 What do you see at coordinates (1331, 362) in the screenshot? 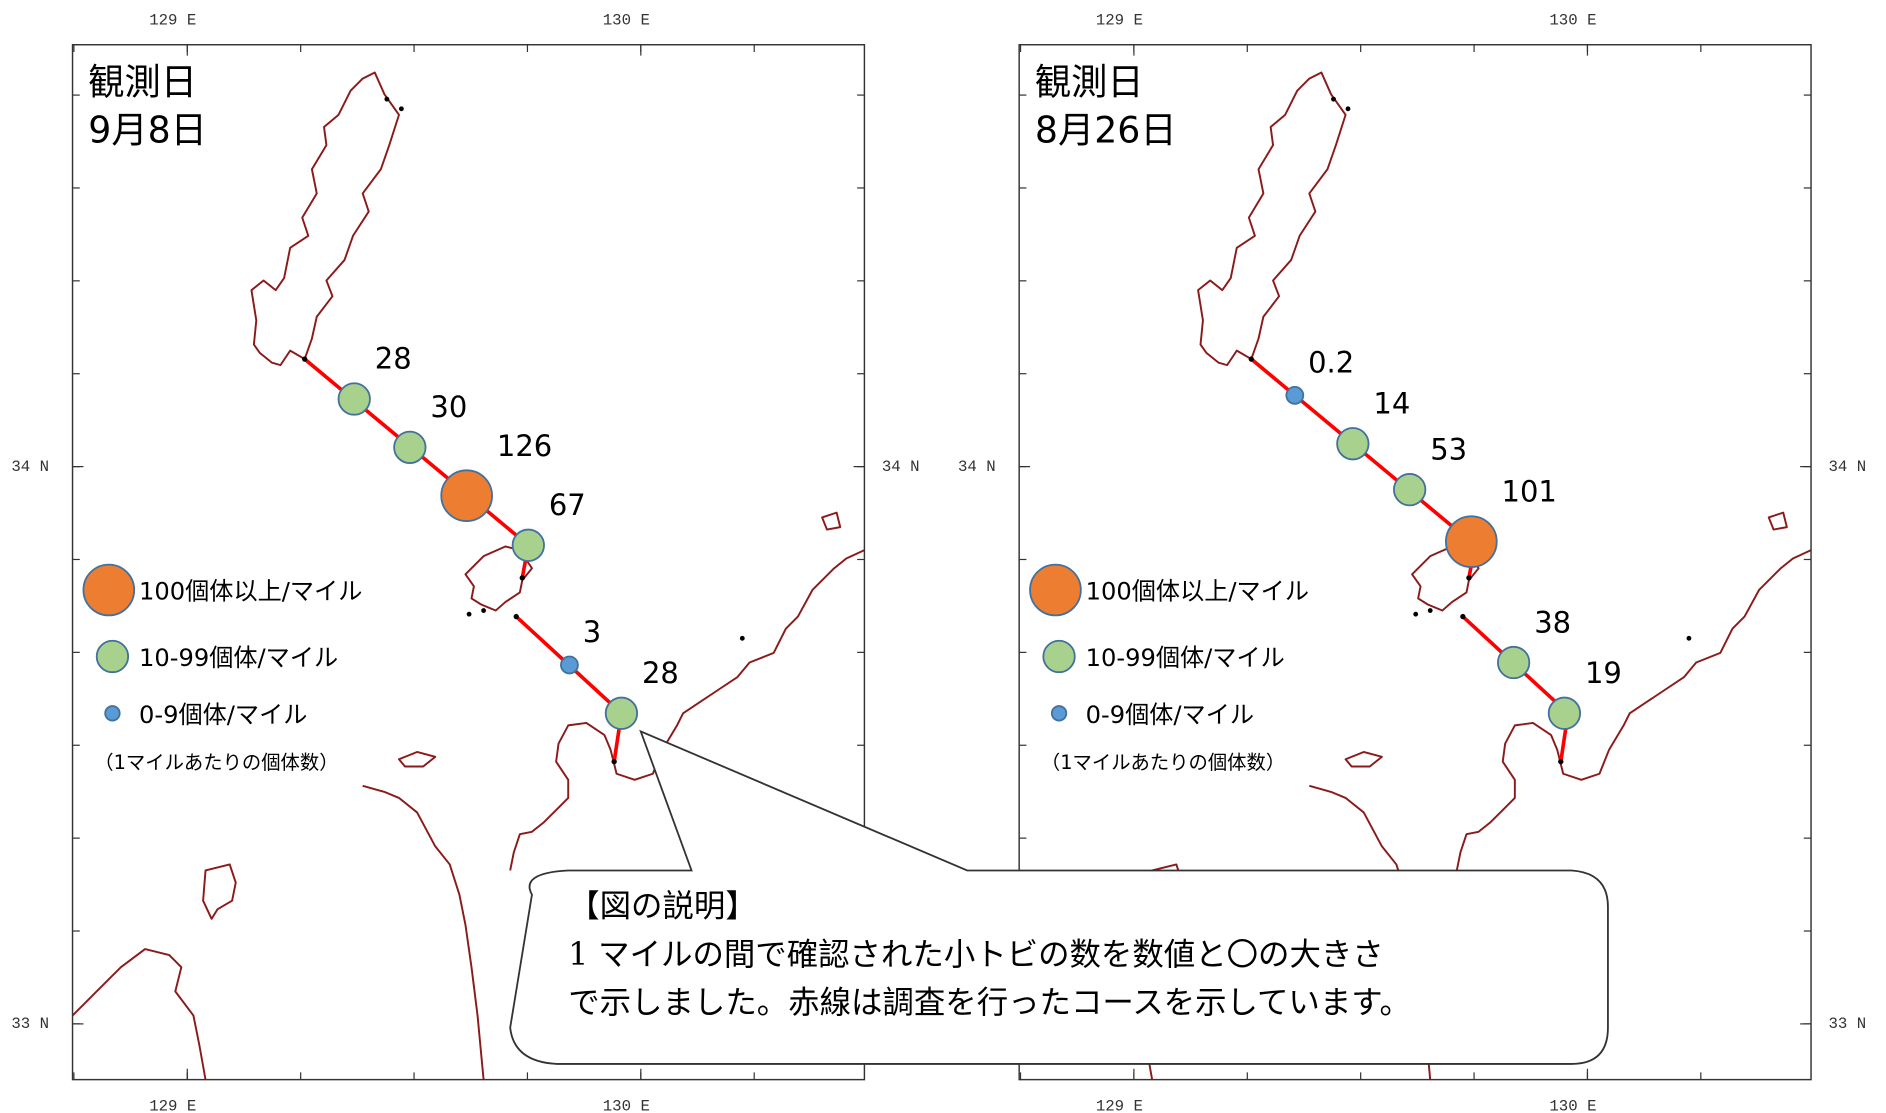
I see `station-count: 0.2` at bounding box center [1331, 362].